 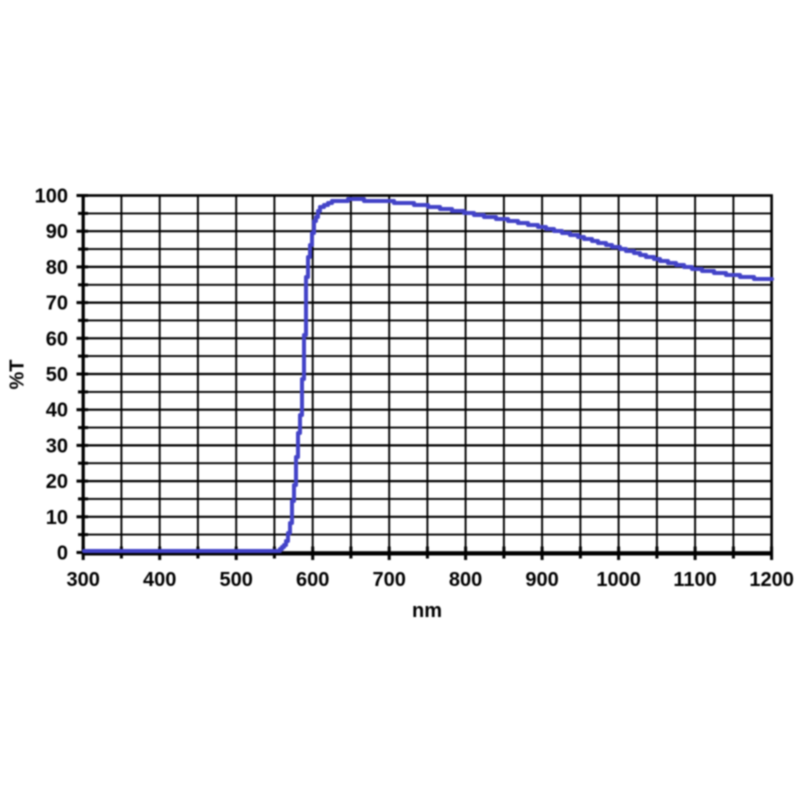 I want to click on svg-text: 500, so click(x=236, y=580).